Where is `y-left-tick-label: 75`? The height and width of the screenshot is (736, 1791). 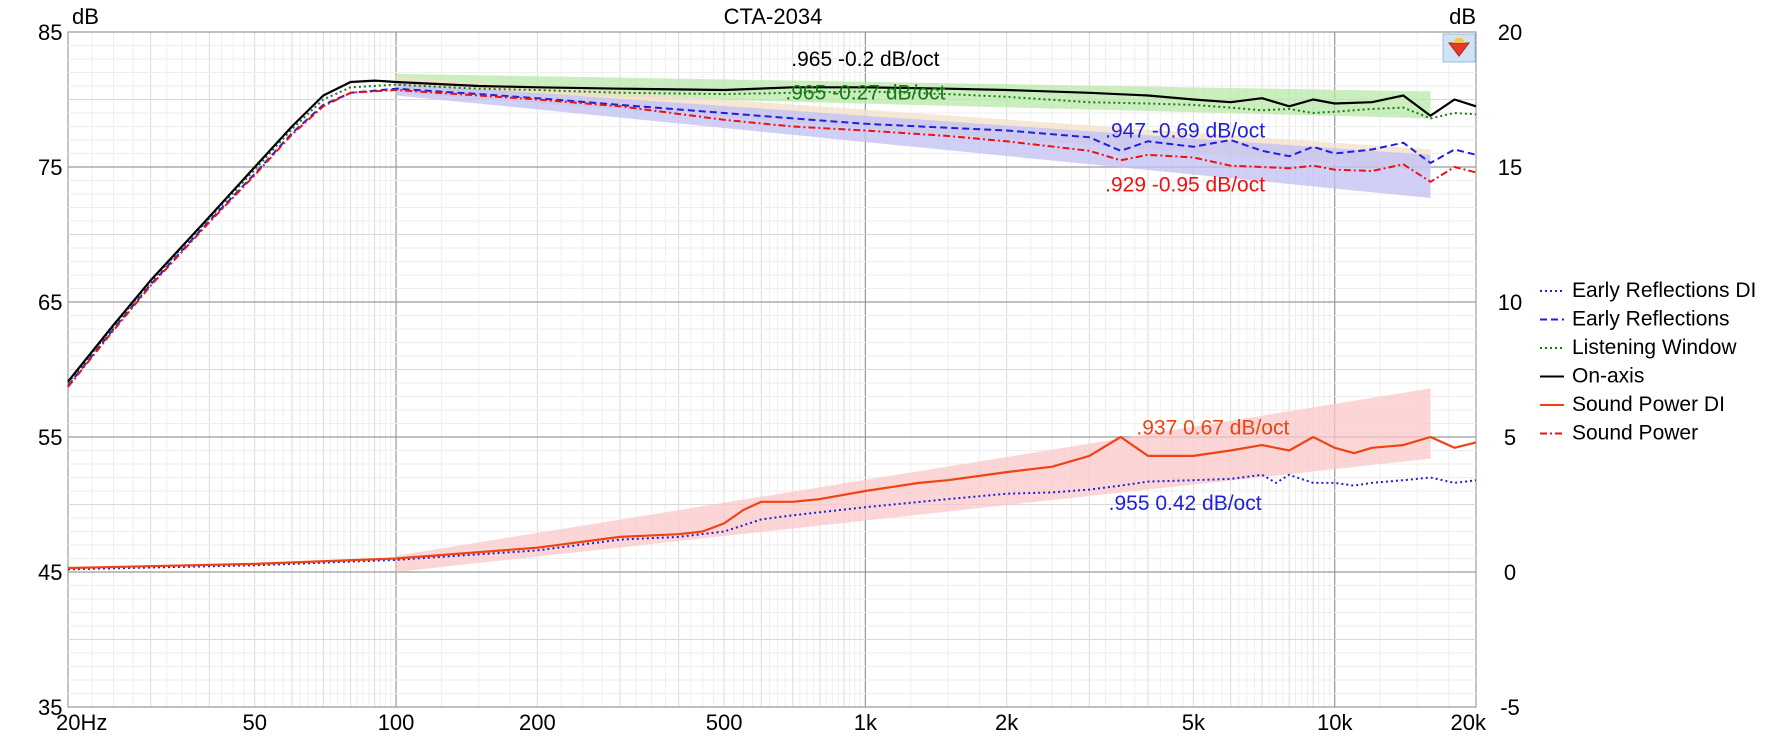
y-left-tick-label: 75 is located at coordinates (50, 167).